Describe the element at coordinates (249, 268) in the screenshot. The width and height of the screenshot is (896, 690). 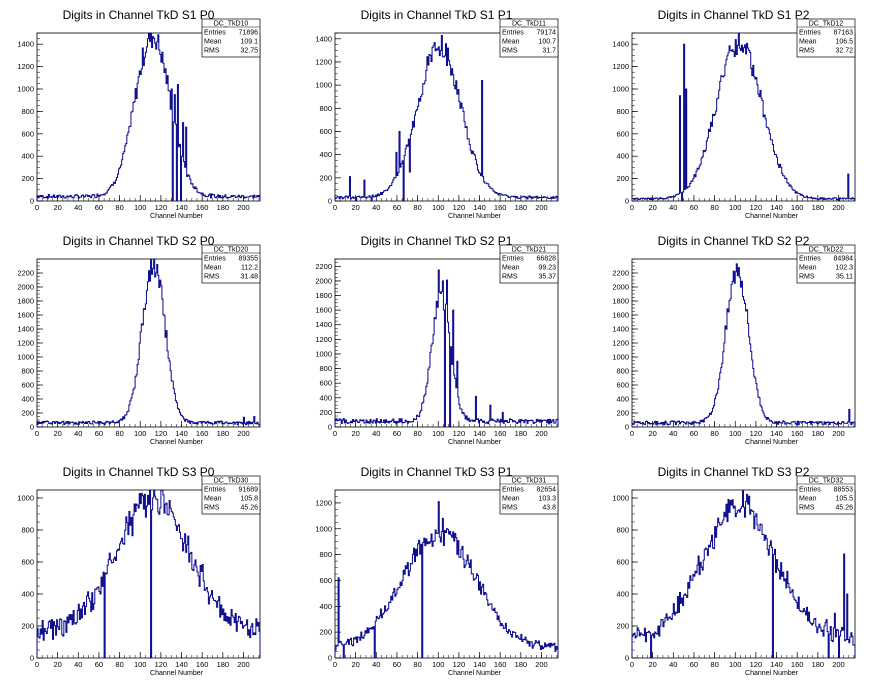
I see `stats-value: 112.2` at that location.